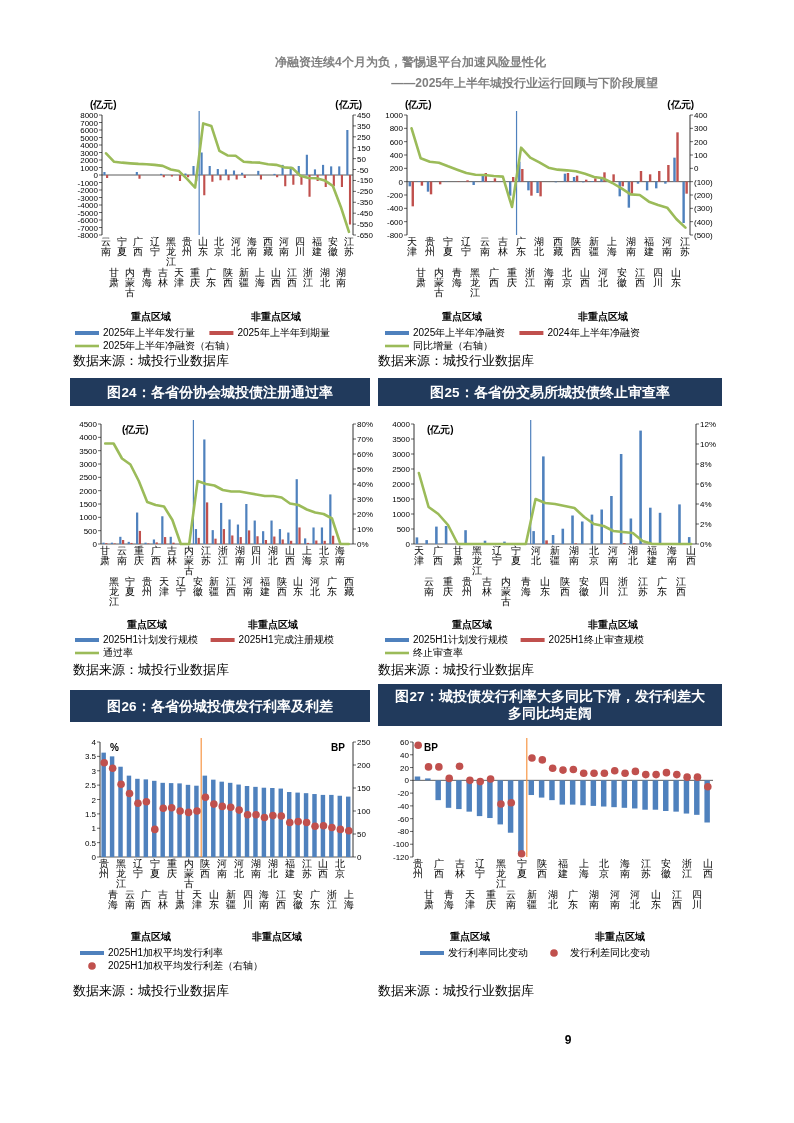 The width and height of the screenshot is (794, 1123). I want to click on y-tick-label: 7000, so click(89, 123).